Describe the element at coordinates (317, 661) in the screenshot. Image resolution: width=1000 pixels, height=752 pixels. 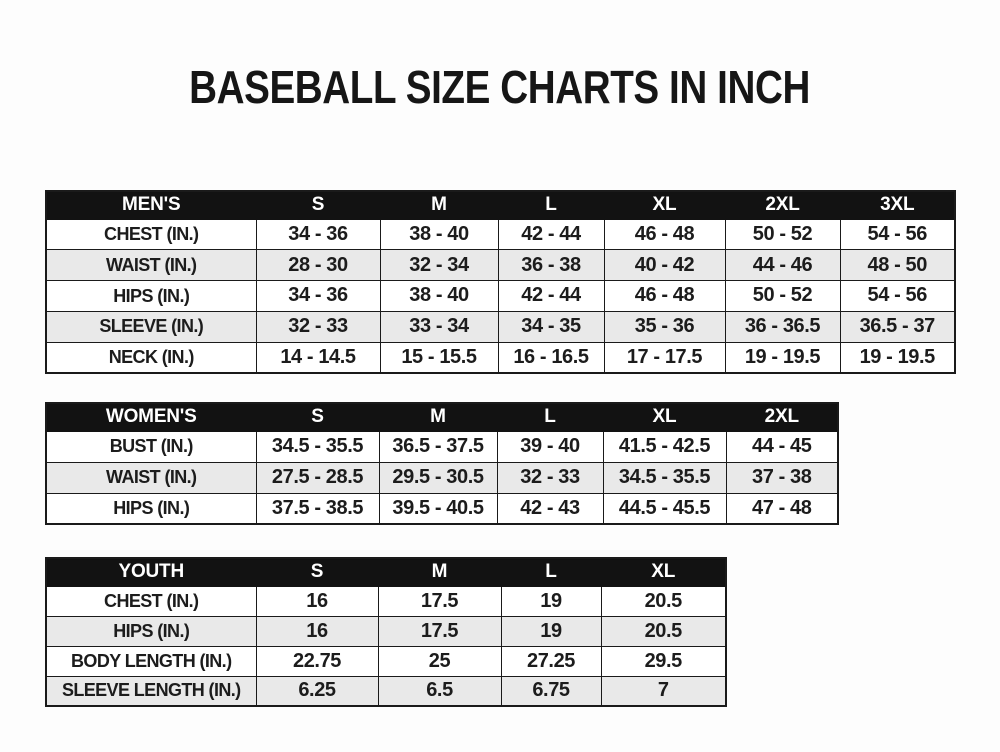
I see `size-value-cell: 22.75` at that location.